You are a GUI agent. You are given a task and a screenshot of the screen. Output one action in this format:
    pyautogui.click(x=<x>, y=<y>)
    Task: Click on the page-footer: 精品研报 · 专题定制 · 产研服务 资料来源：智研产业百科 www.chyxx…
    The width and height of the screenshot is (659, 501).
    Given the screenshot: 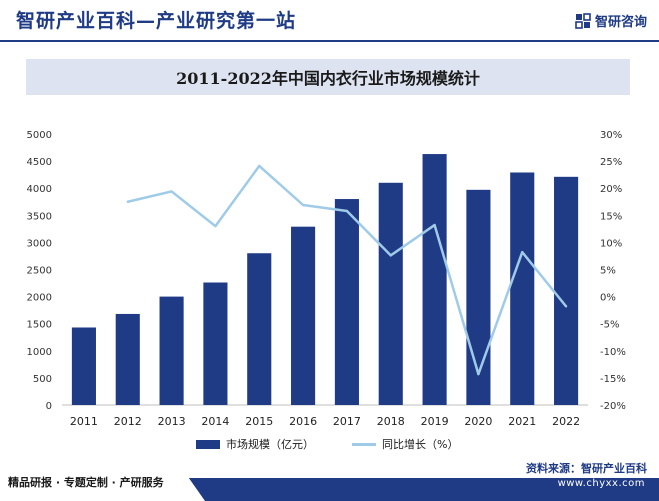 What is the action you would take?
    pyautogui.click(x=329, y=481)
    